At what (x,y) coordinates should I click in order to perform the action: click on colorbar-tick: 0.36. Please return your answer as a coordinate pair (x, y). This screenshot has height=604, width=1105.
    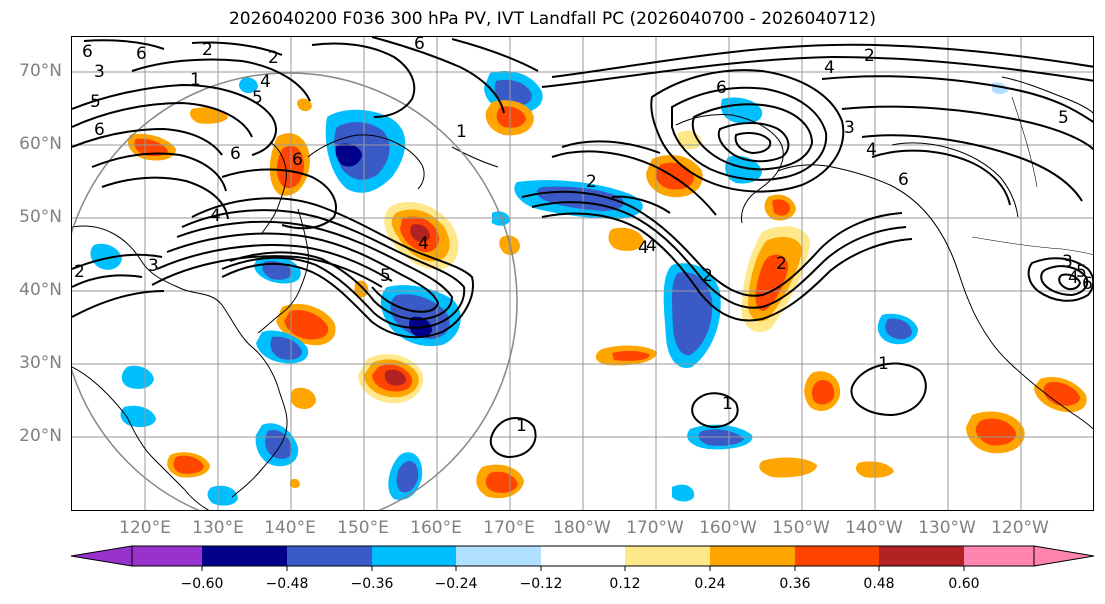
    Looking at the image, I should click on (795, 584).